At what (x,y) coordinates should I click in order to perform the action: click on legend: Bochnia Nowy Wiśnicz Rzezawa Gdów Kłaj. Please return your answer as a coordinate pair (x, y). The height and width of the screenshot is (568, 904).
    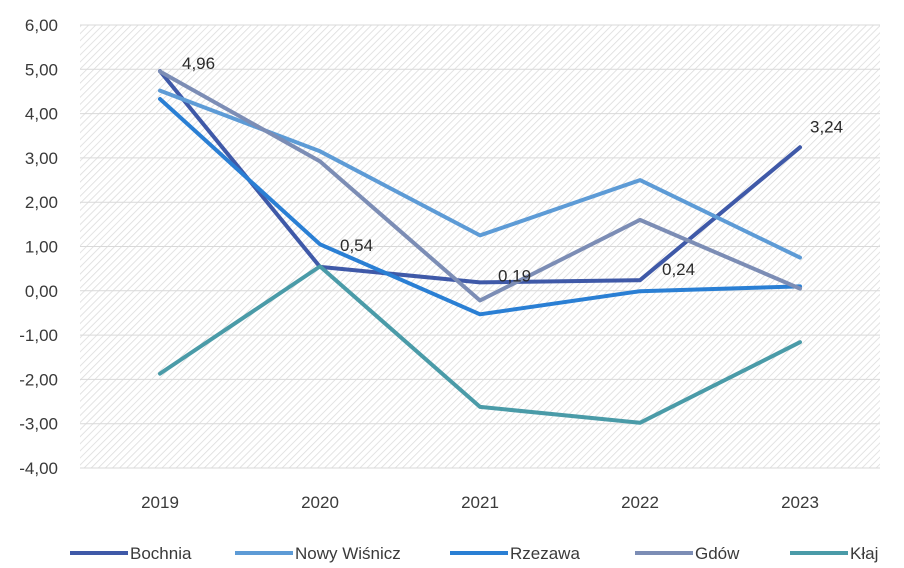
    Looking at the image, I should click on (474, 553).